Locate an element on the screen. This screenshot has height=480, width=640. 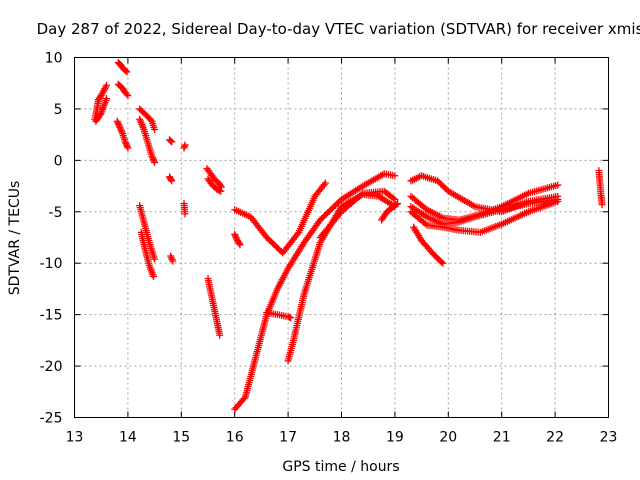
series-seg-j is located at coordinates (171, 141).